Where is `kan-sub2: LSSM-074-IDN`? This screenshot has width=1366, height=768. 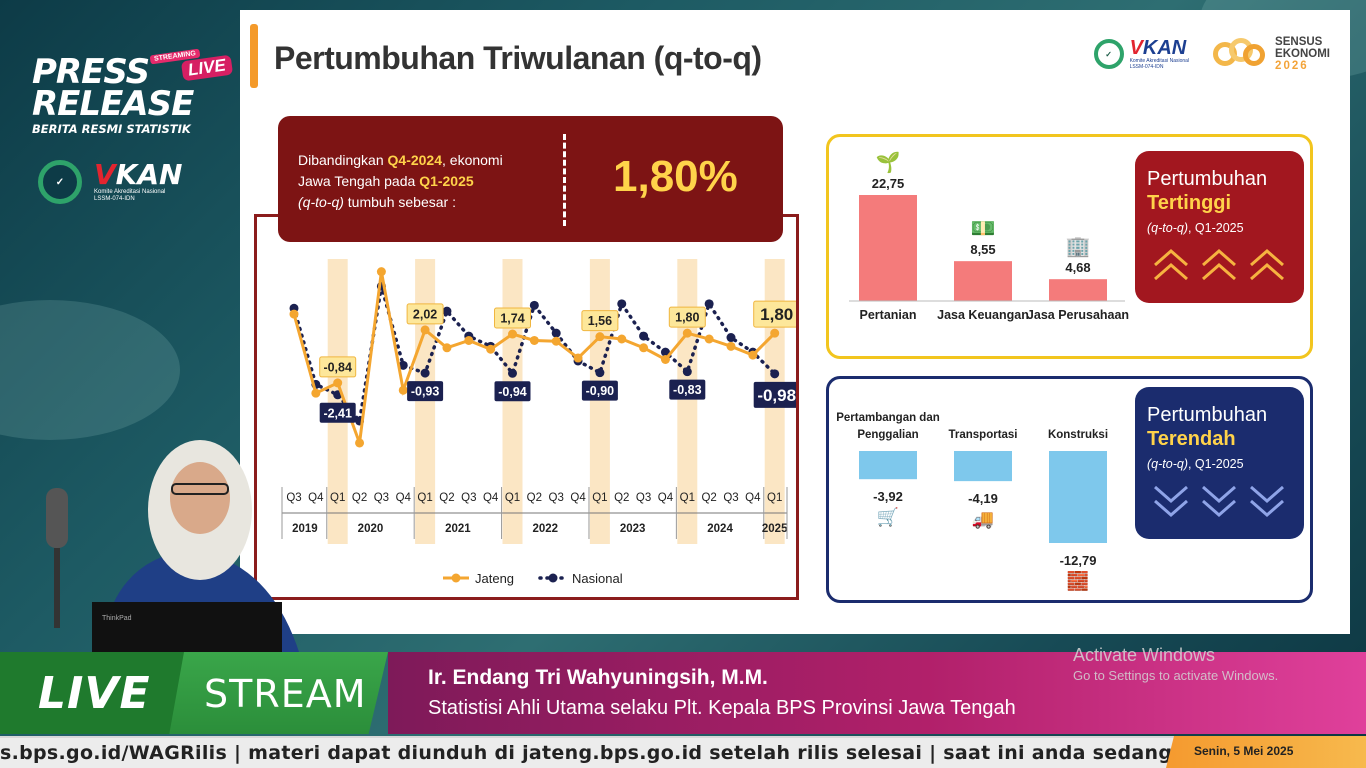
kan-sub2: LSSM-074-IDN is located at coordinates (114, 199).